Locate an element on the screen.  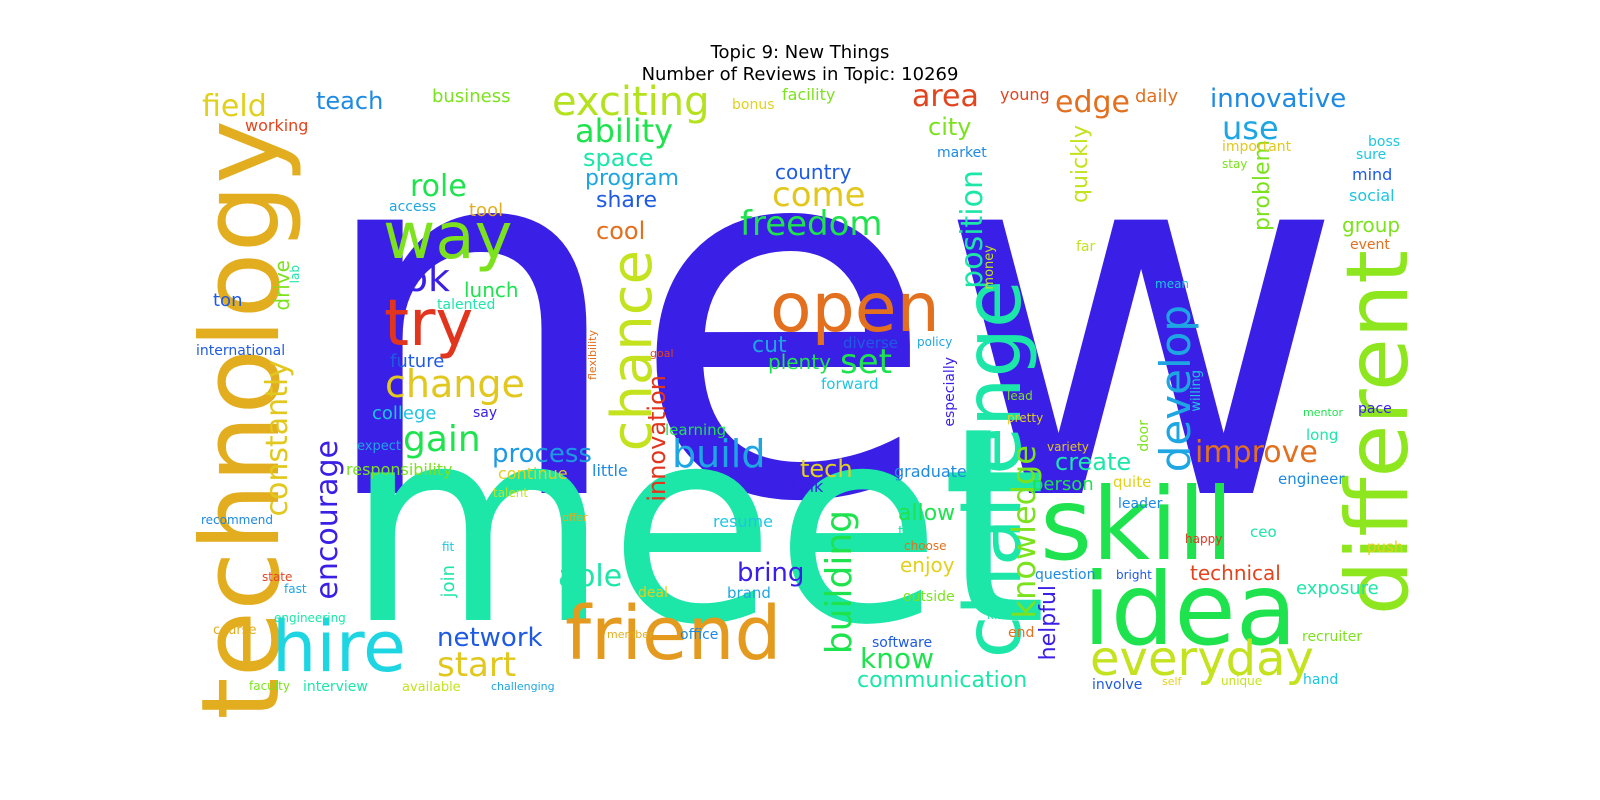
word-group: group is located at coordinates (1371, 225).